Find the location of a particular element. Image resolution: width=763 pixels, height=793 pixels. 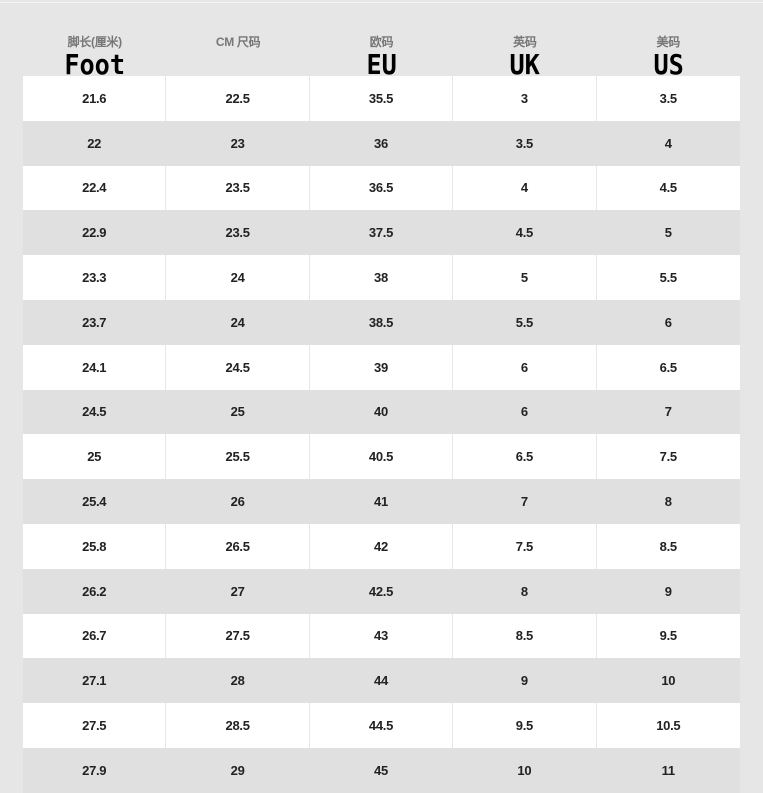

table-cell: 25.8 is located at coordinates (95, 546).